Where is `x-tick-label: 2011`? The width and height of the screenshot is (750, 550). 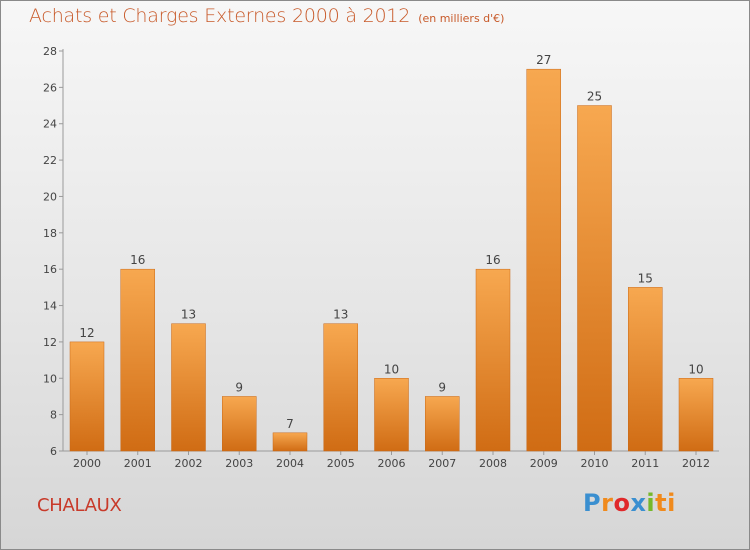 x-tick-label: 2011 is located at coordinates (645, 463).